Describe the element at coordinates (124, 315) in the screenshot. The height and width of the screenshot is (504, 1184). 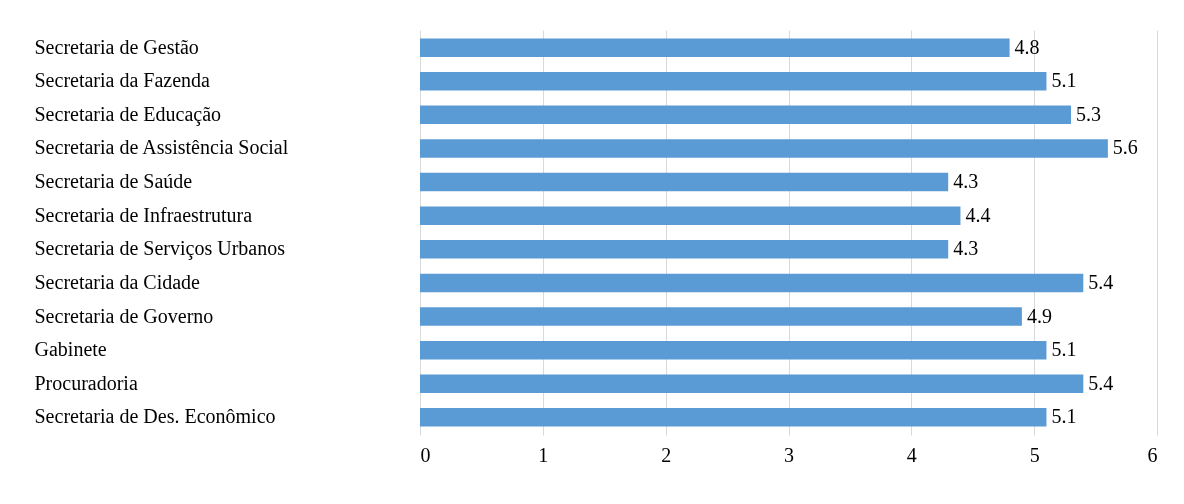
I see `y-tick-label: Secretaria de Governo` at that location.